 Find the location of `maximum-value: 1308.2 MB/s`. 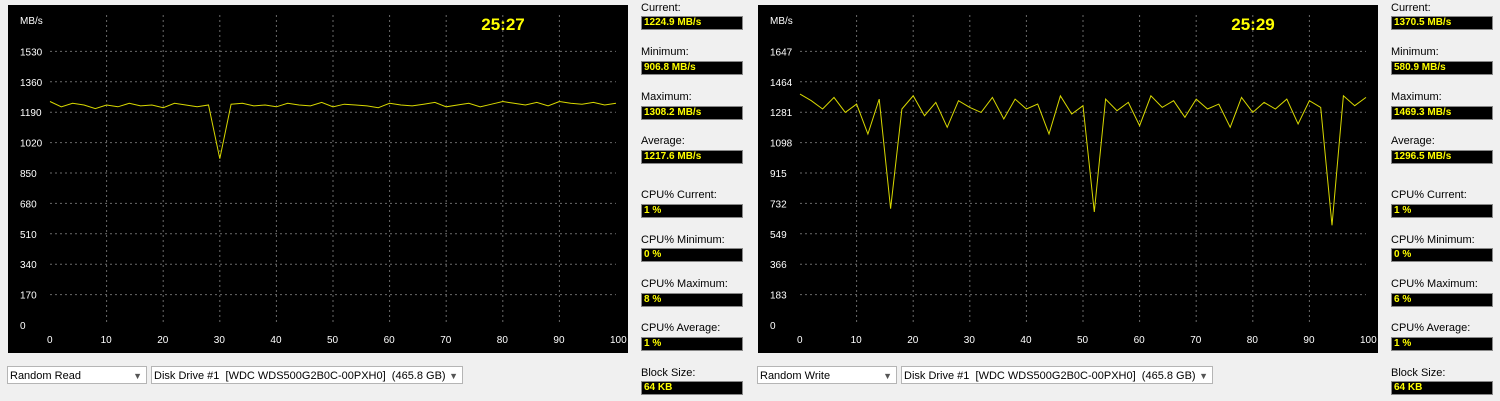

maximum-value: 1308.2 MB/s is located at coordinates (692, 113).